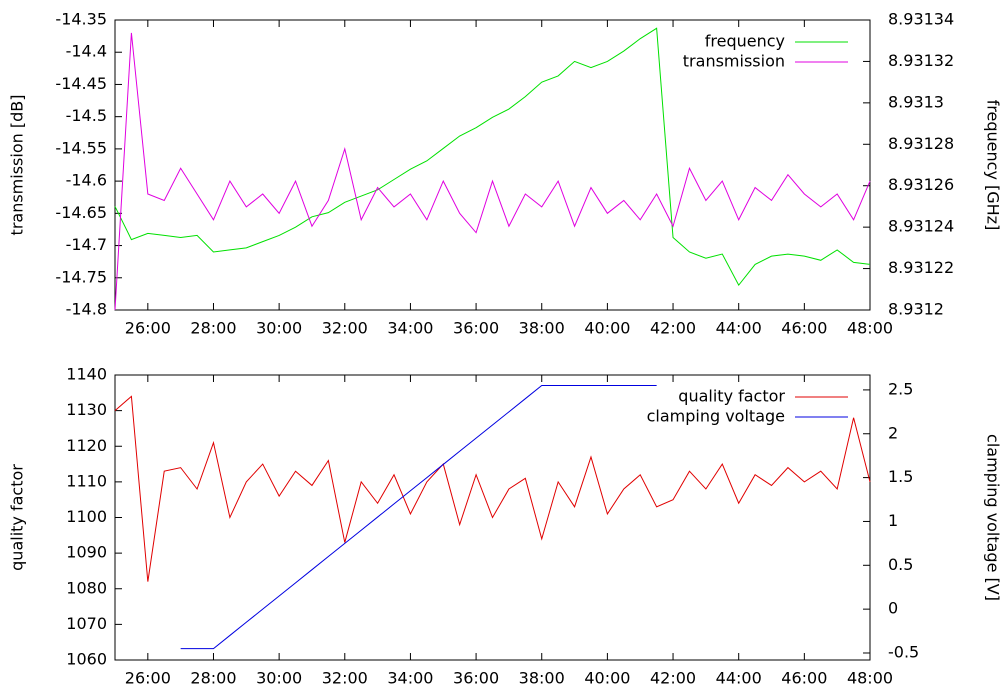  What do you see at coordinates (86, 516) in the screenshot?
I see `y-tick-label: 1100` at bounding box center [86, 516].